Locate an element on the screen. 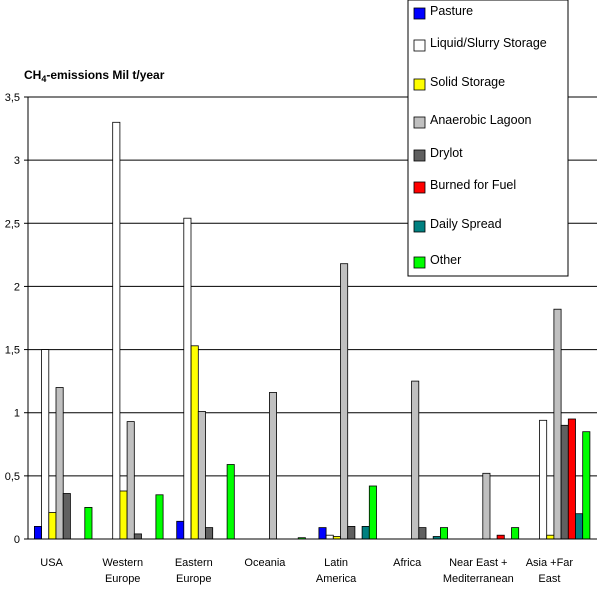  legend-entry: Daily Spread is located at coordinates (466, 224).